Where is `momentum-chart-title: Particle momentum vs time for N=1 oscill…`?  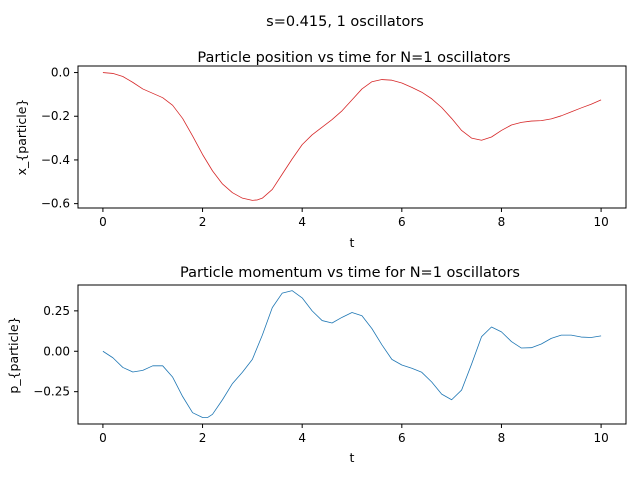
momentum-chart-title: Particle momentum vs time for N=1 oscill… is located at coordinates (350, 273).